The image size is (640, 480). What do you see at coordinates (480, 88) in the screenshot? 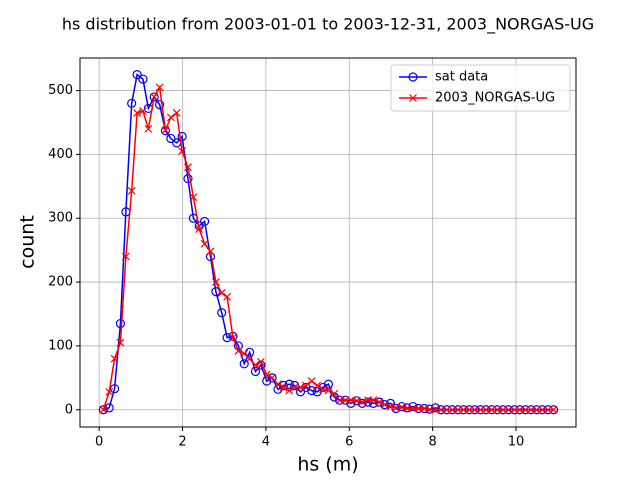
I see `legend-box` at bounding box center [480, 88].